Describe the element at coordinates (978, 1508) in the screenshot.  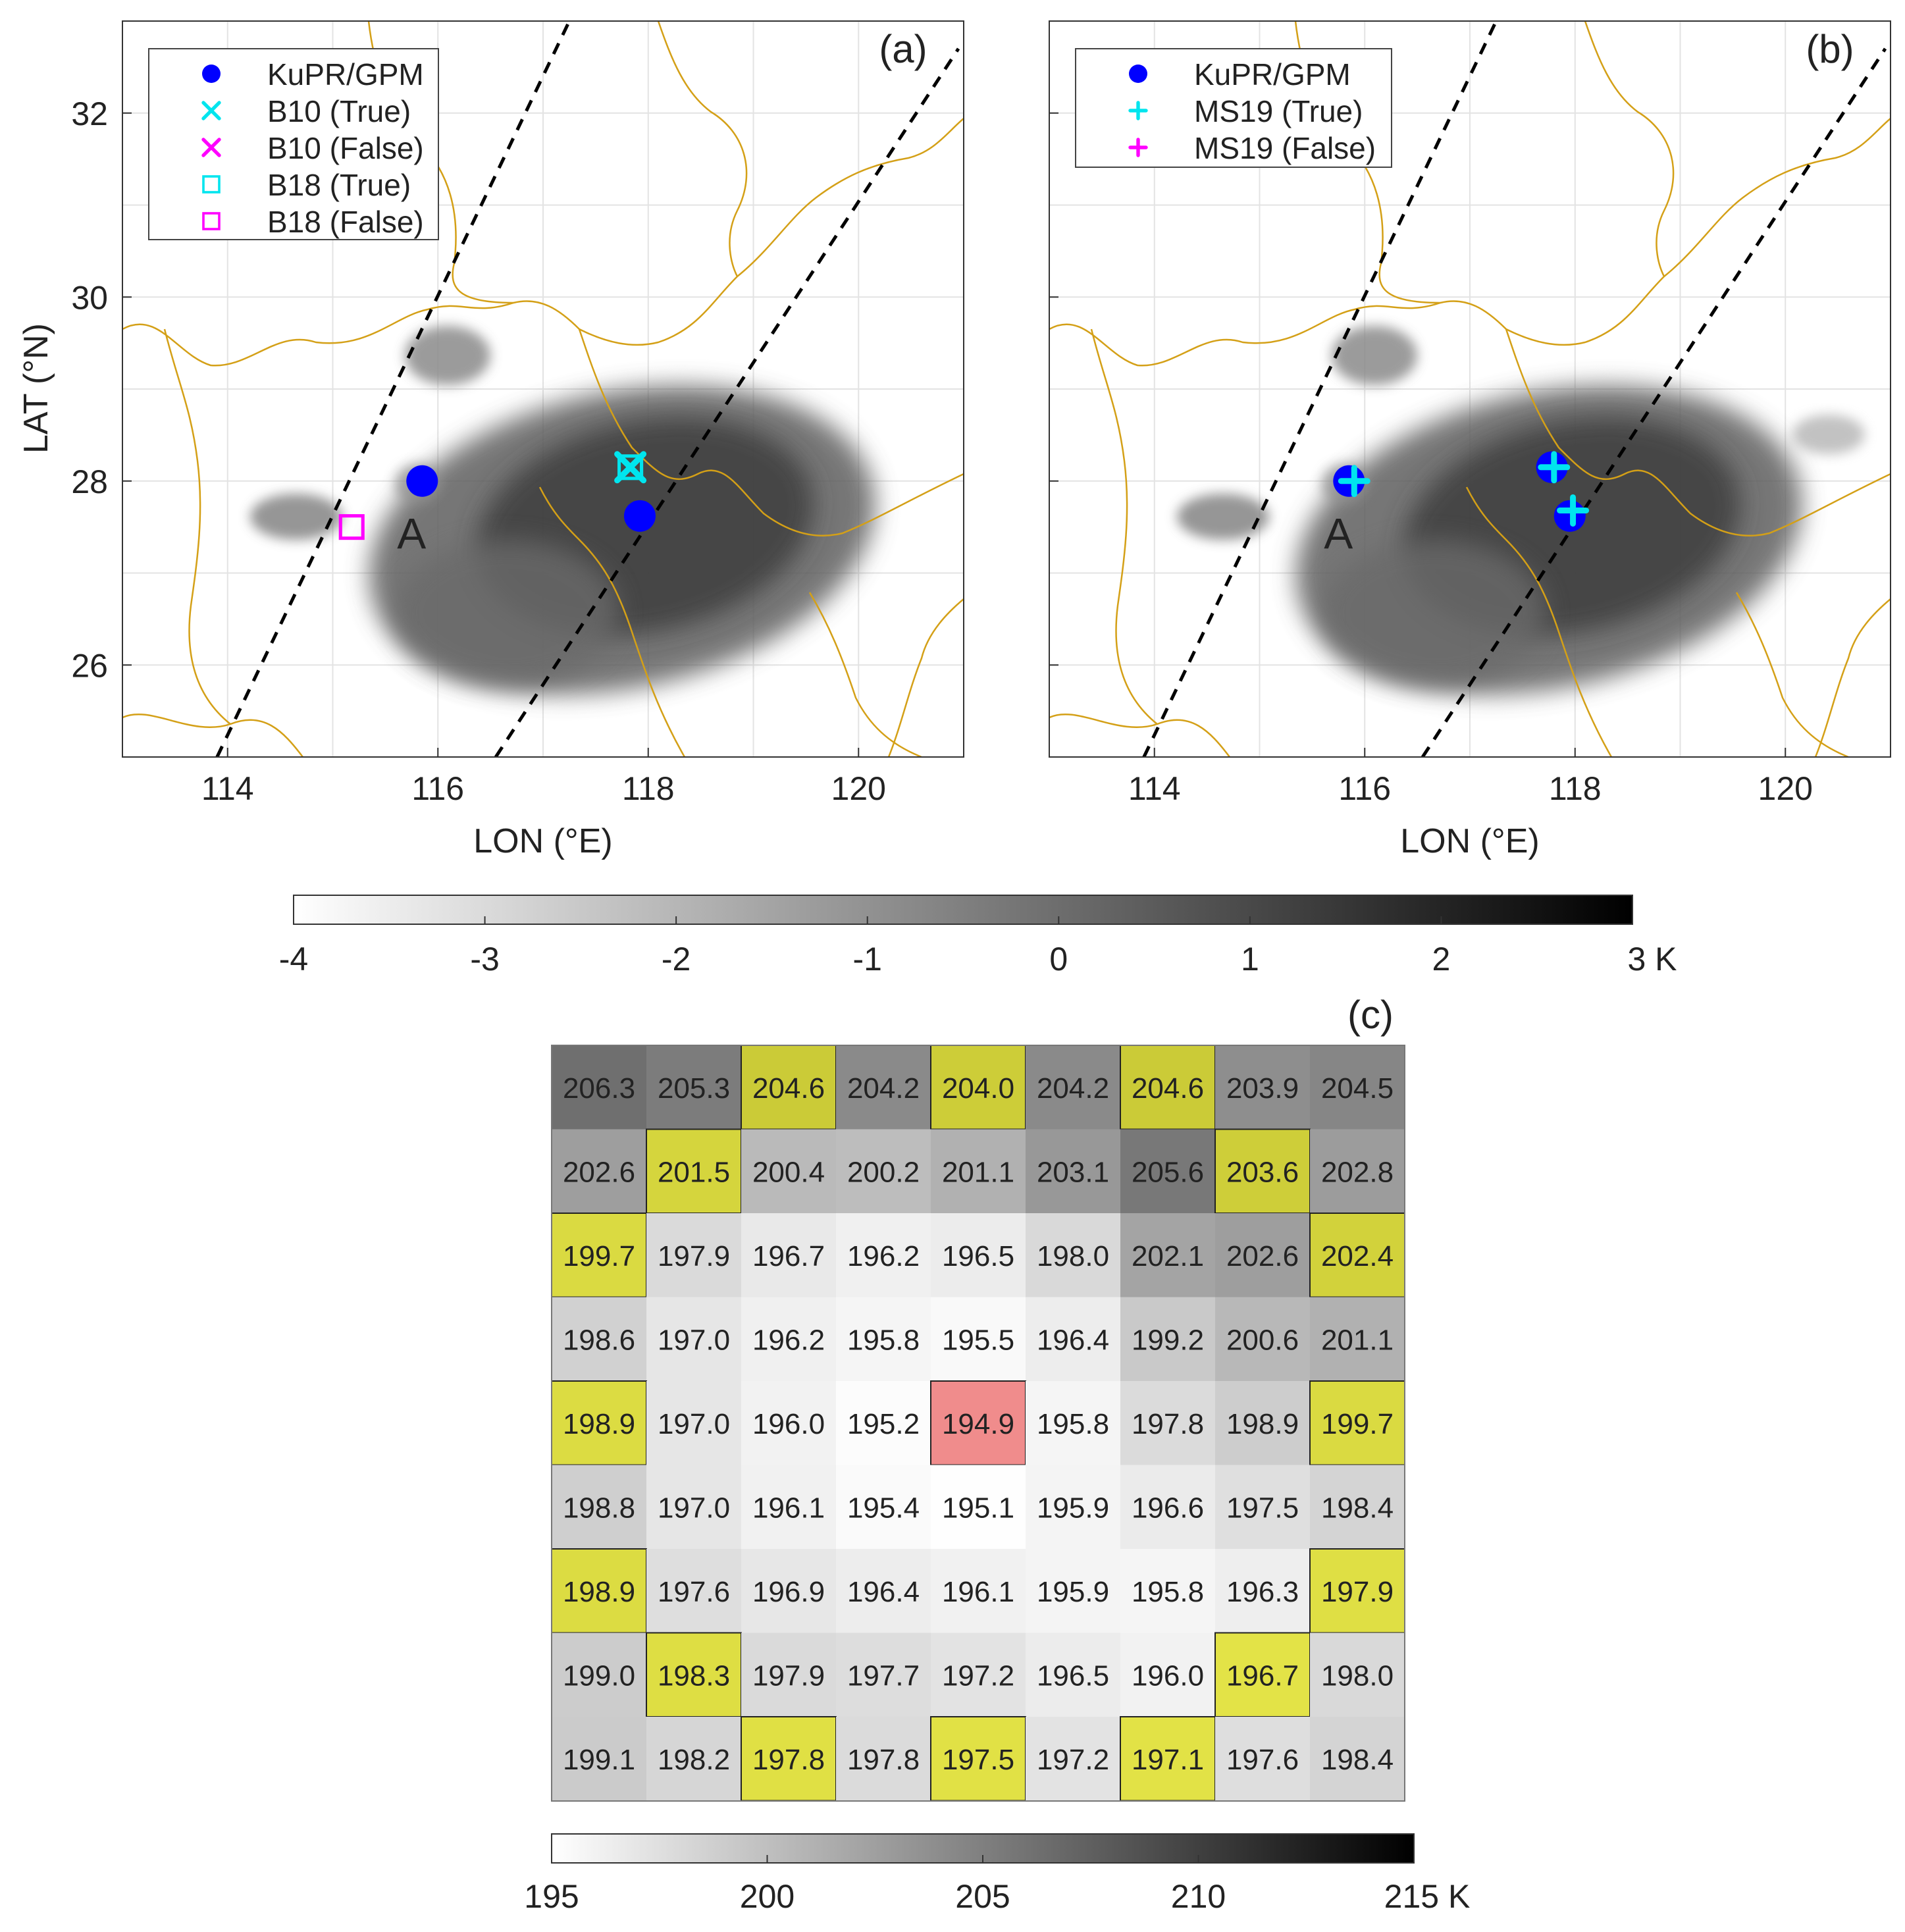
I see `heatmap-cell-value: 195.1` at that location.